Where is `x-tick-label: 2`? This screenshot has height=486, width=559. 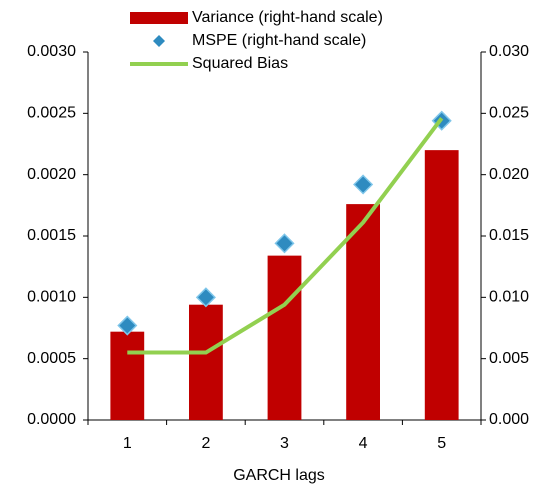
x-tick-label: 2 is located at coordinates (205, 443).